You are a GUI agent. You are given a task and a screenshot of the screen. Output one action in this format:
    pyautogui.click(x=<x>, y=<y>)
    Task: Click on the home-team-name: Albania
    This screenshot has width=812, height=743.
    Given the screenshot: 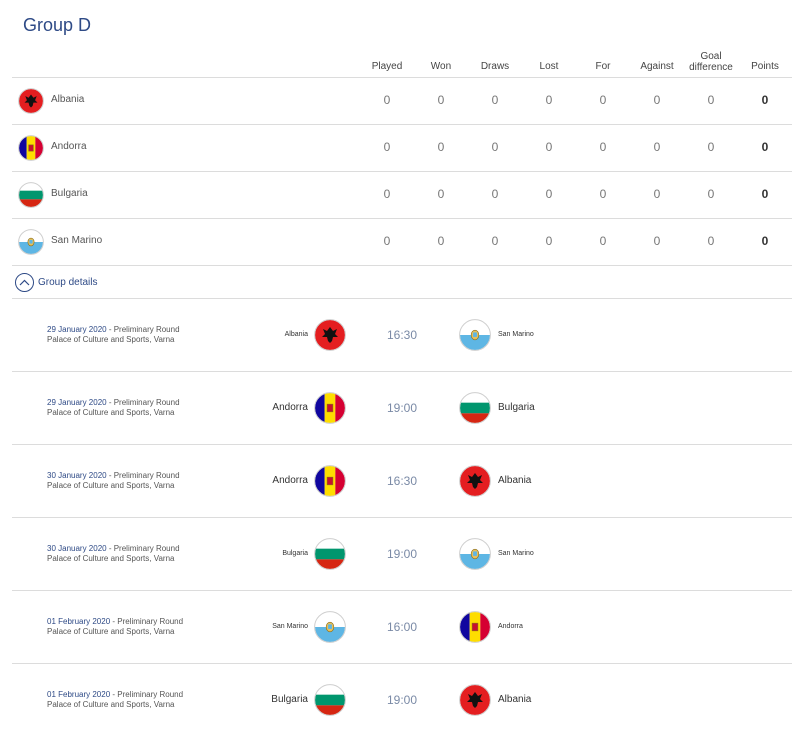 What is the action you would take?
    pyautogui.click(x=296, y=334)
    